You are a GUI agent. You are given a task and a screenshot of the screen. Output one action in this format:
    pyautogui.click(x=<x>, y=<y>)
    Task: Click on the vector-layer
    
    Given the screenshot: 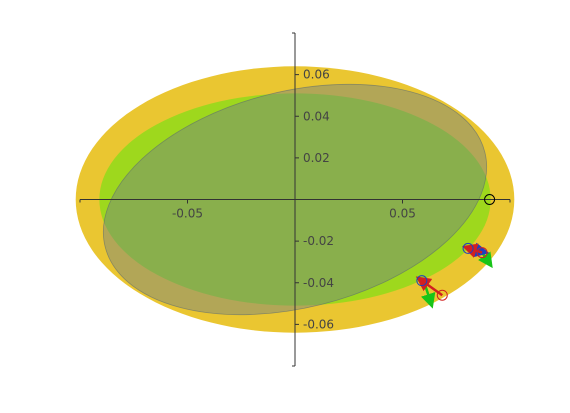 What is the action you would take?
    pyautogui.click(x=454, y=275)
    